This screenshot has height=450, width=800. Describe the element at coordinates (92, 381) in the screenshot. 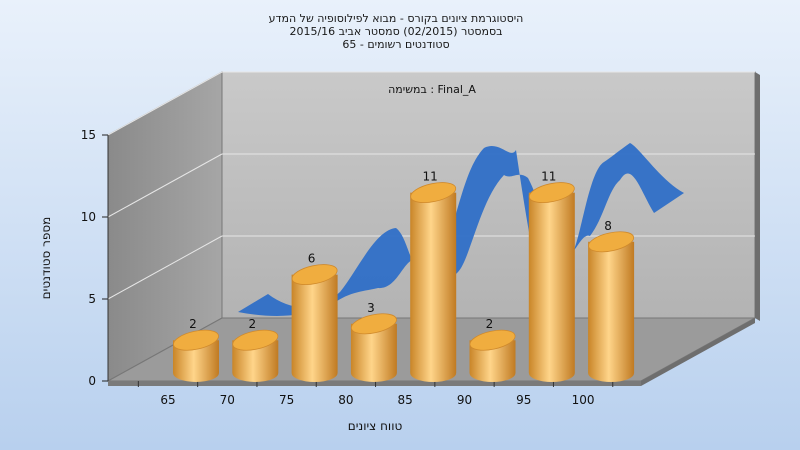

I see `y-tick-label: 0` at that location.